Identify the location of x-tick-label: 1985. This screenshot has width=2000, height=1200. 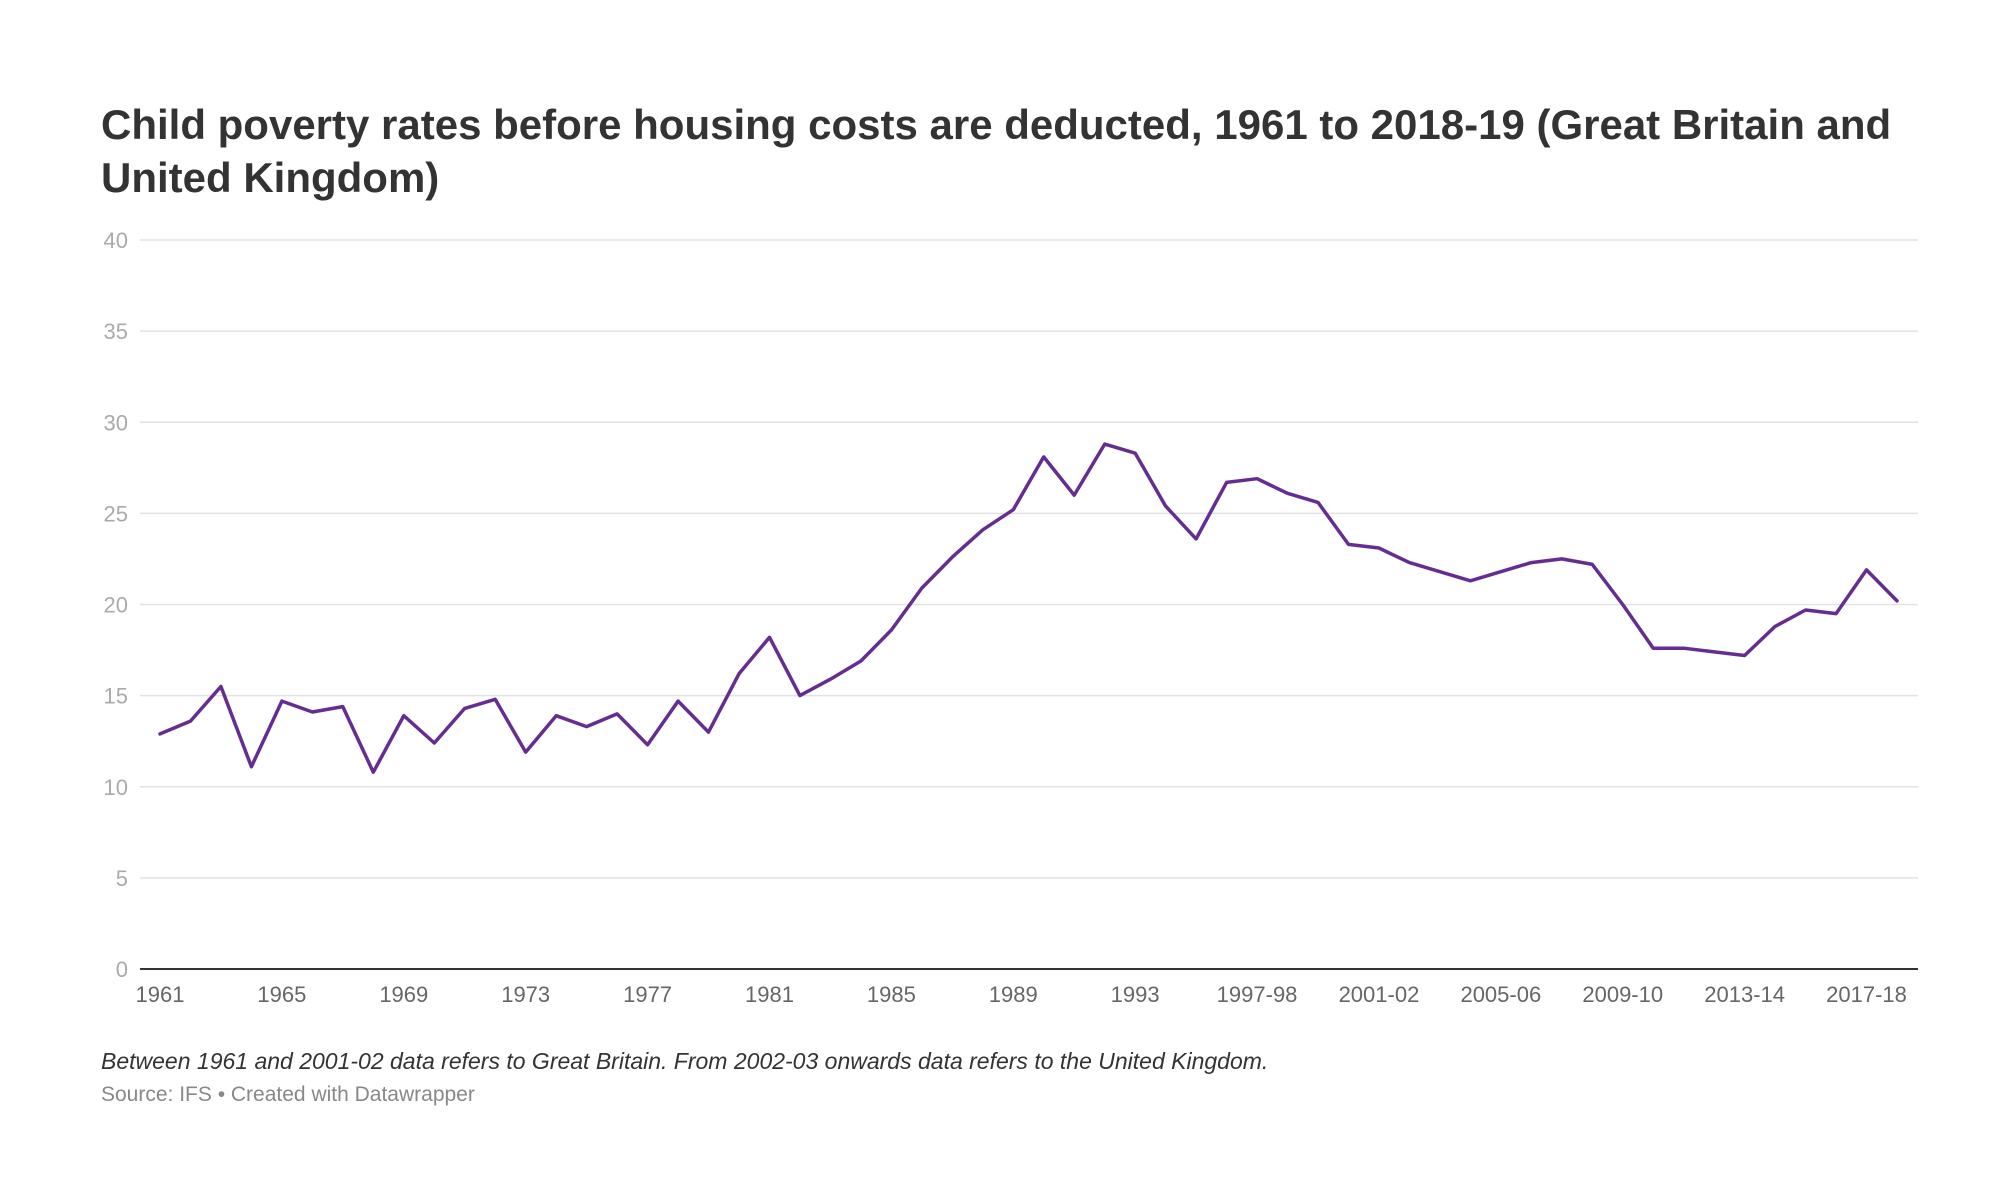
(891, 994).